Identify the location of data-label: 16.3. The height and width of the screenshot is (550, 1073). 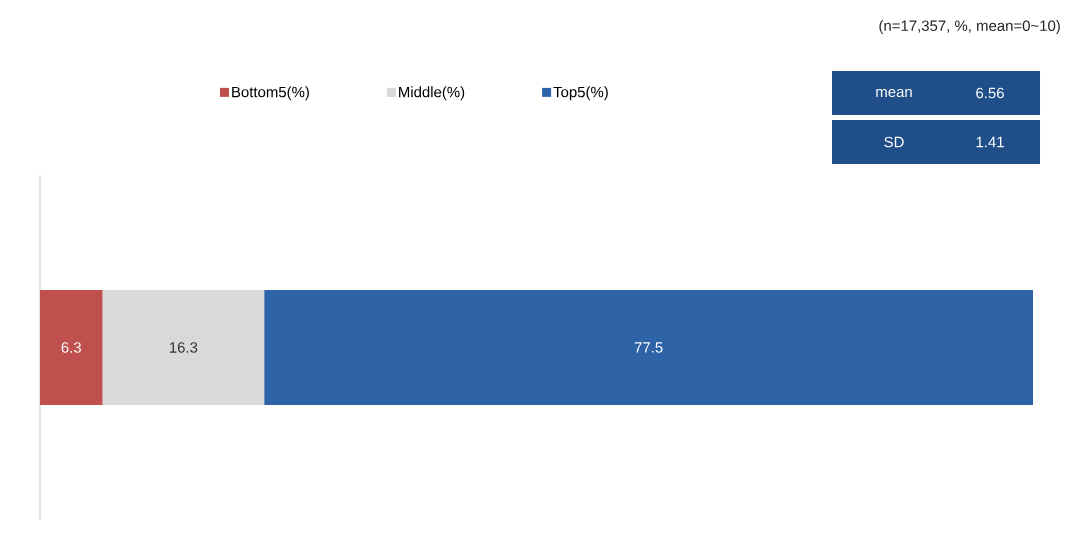
(183, 347).